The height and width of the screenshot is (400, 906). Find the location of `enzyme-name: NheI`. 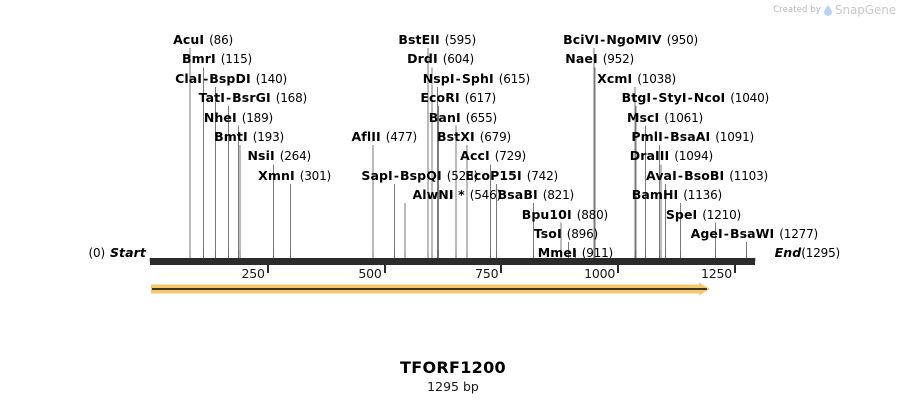

enzyme-name: NheI is located at coordinates (220, 117).